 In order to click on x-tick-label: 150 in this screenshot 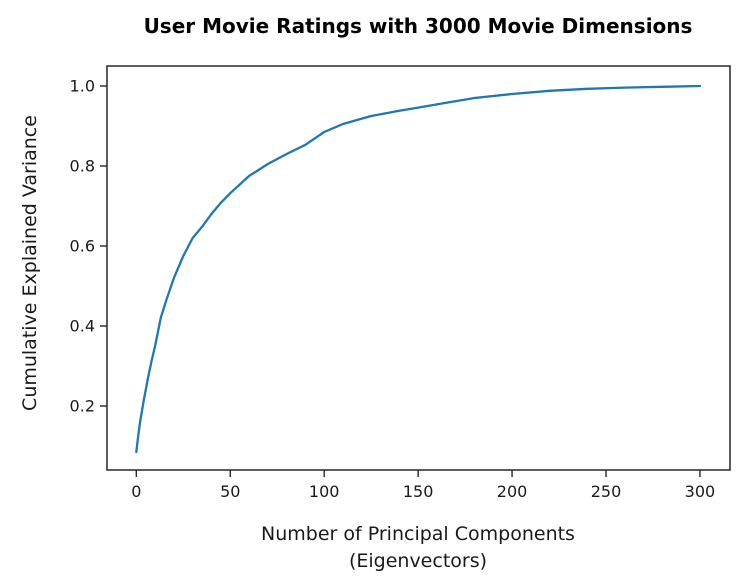, I will do `click(418, 491)`.